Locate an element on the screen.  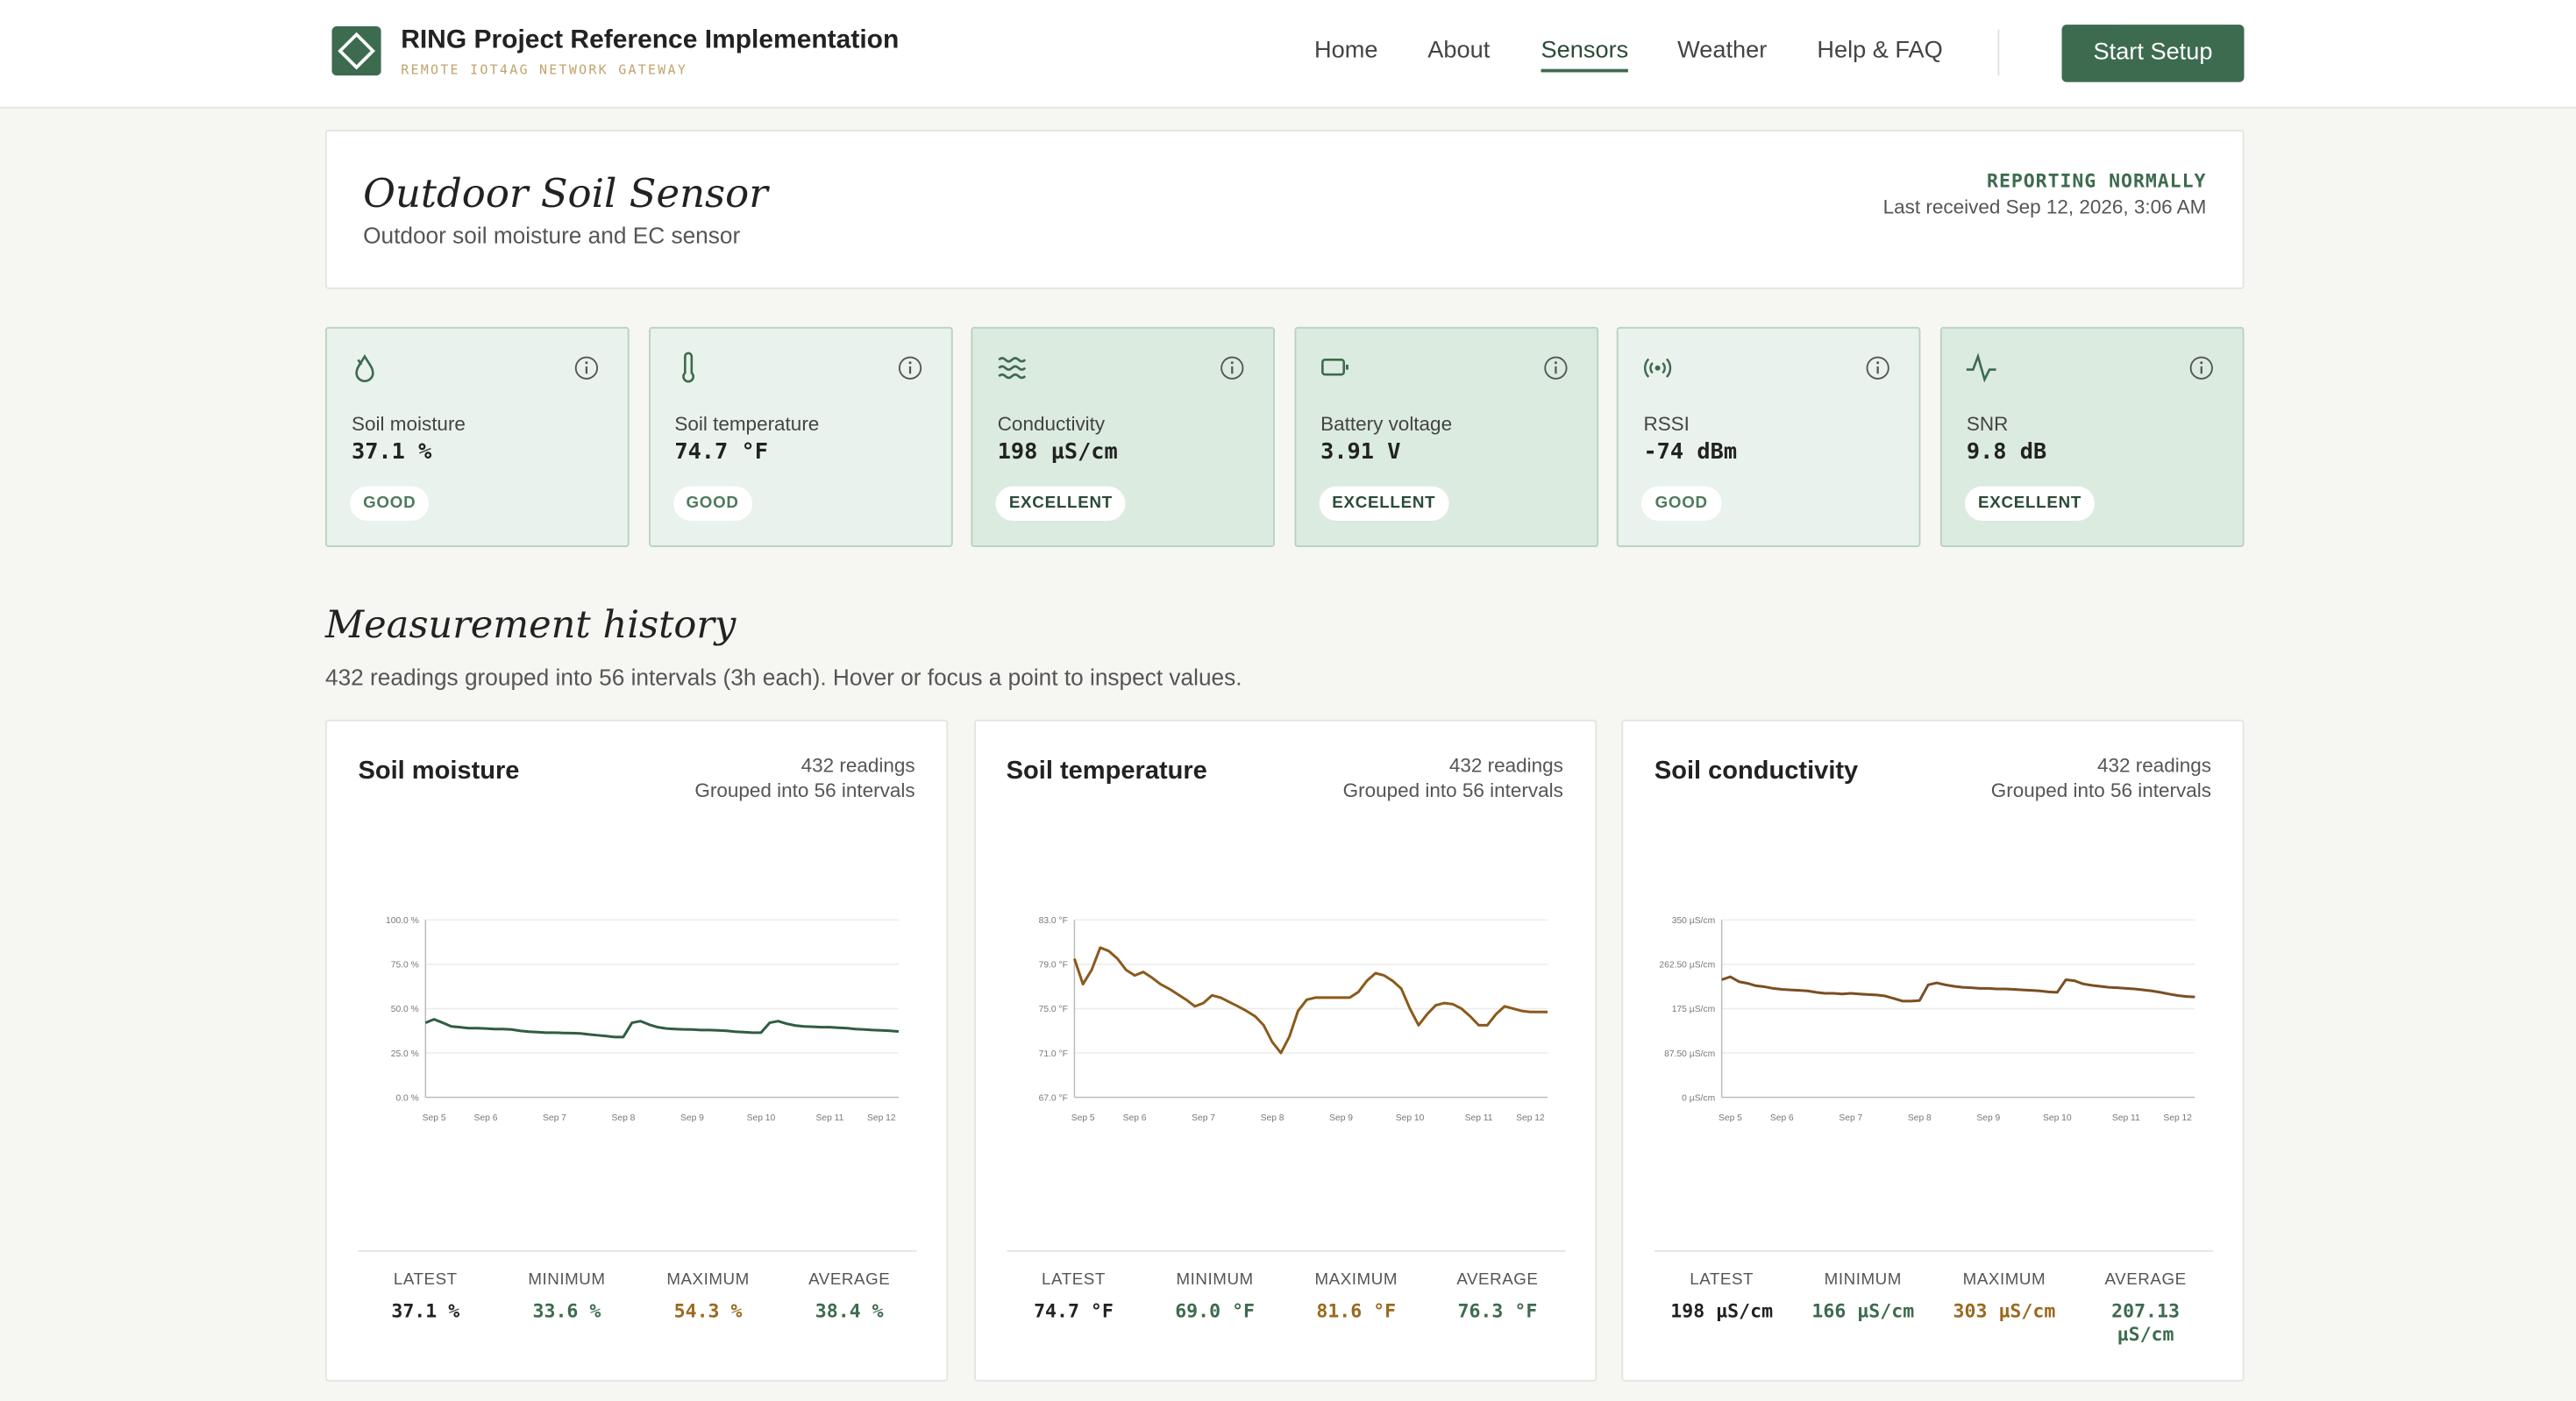
stat-value: 33.6 % is located at coordinates (566, 1311).